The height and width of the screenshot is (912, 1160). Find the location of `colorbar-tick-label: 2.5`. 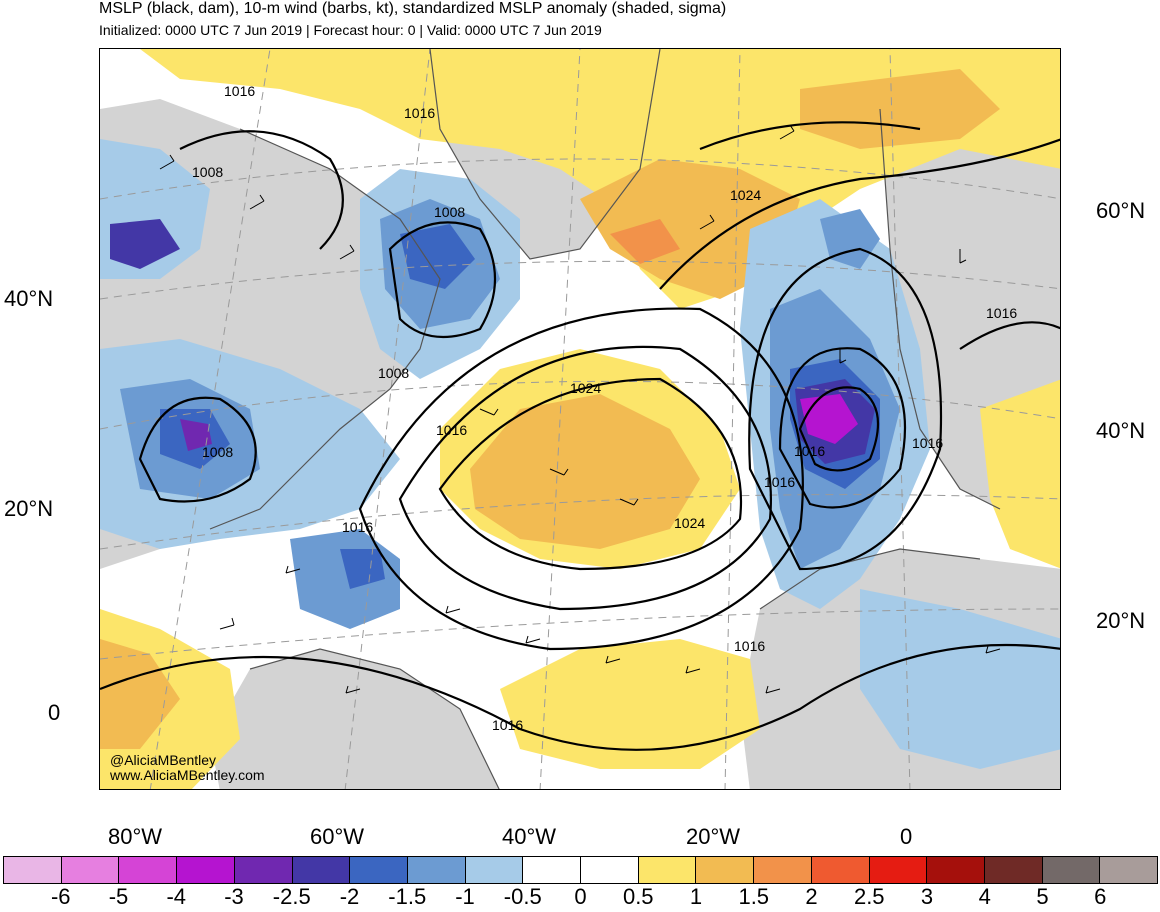

colorbar-tick-label: 2.5 is located at coordinates (869, 896).